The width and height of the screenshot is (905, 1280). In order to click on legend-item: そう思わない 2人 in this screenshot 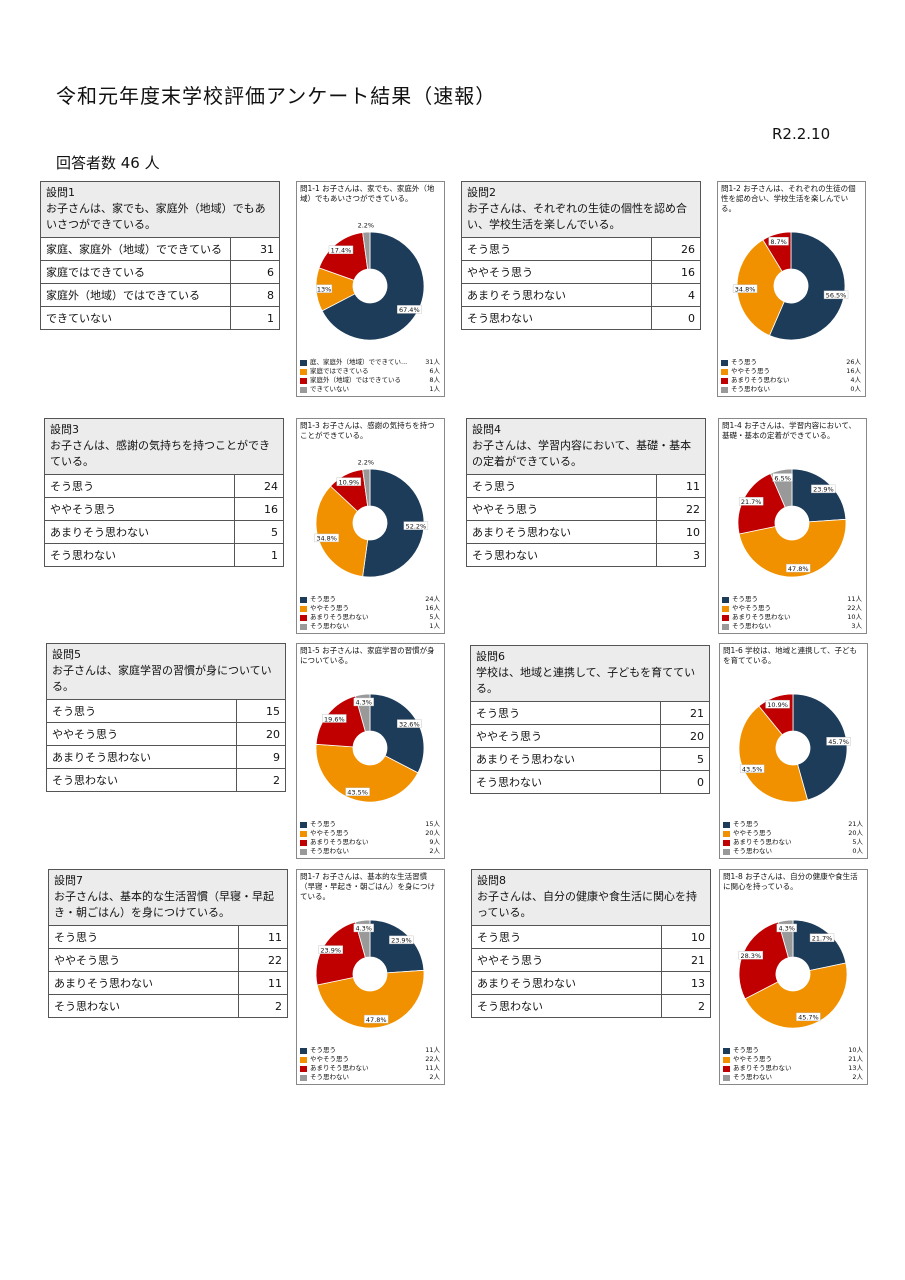, I will do `click(370, 1077)`.